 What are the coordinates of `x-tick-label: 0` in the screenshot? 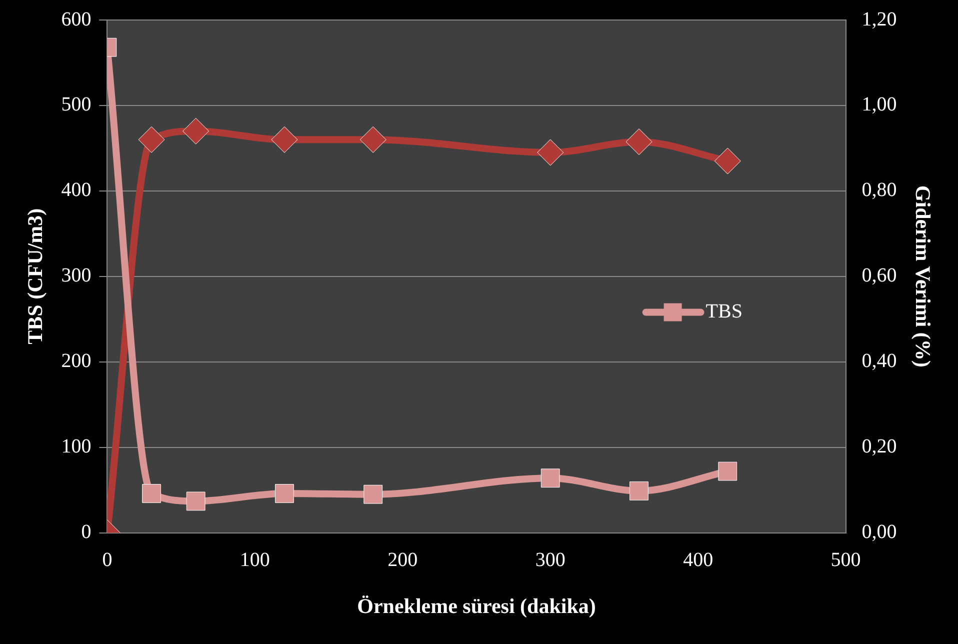 It's located at (107, 560).